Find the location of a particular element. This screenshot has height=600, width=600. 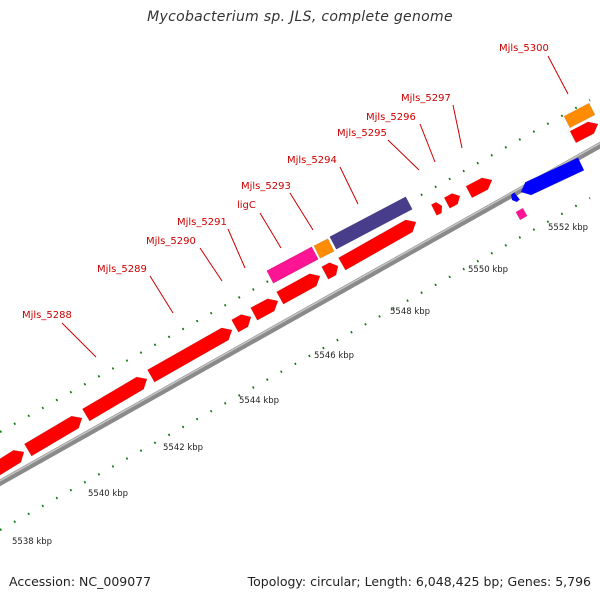

gene-feature-mjls-5296b is located at coordinates (452, 201).